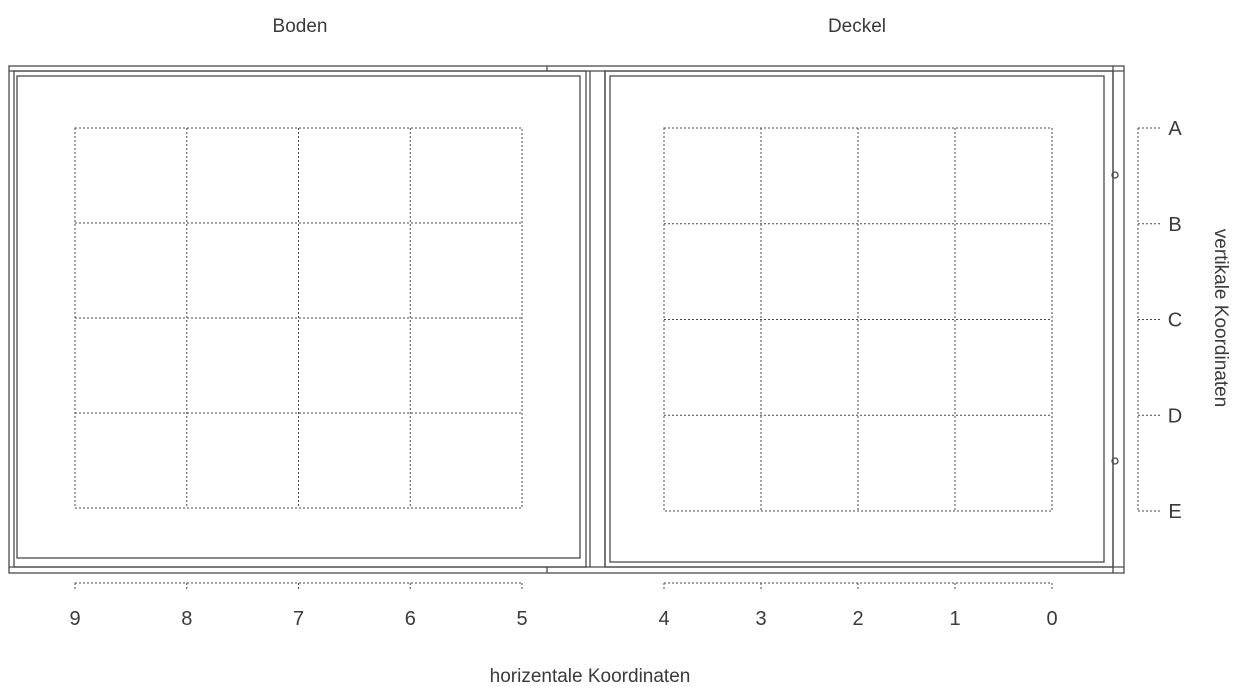 The height and width of the screenshot is (686, 1250). Describe the element at coordinates (74, 619) in the screenshot. I see `boden-tick-label: 9` at that location.